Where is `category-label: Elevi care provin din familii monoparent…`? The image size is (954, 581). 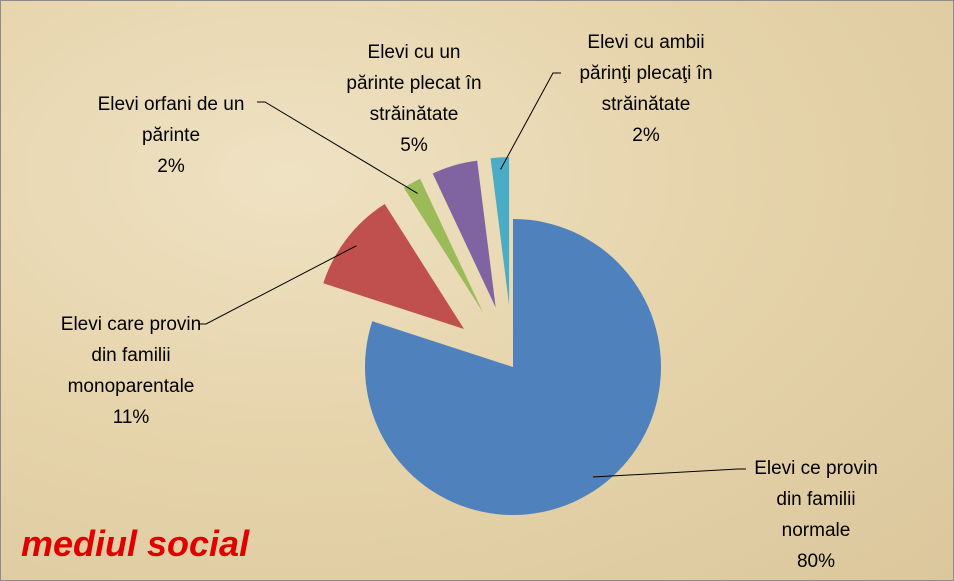
category-label: Elevi care provin din familii monoparent… is located at coordinates (131, 355).